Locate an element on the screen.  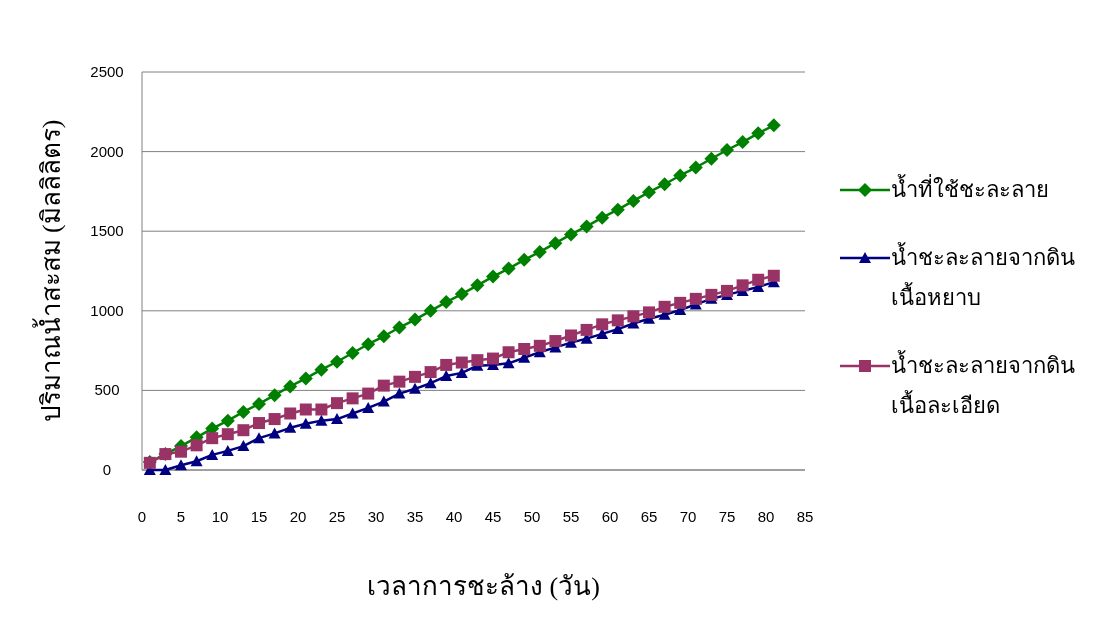
y-tick-label: 2500 is located at coordinates (107, 71).